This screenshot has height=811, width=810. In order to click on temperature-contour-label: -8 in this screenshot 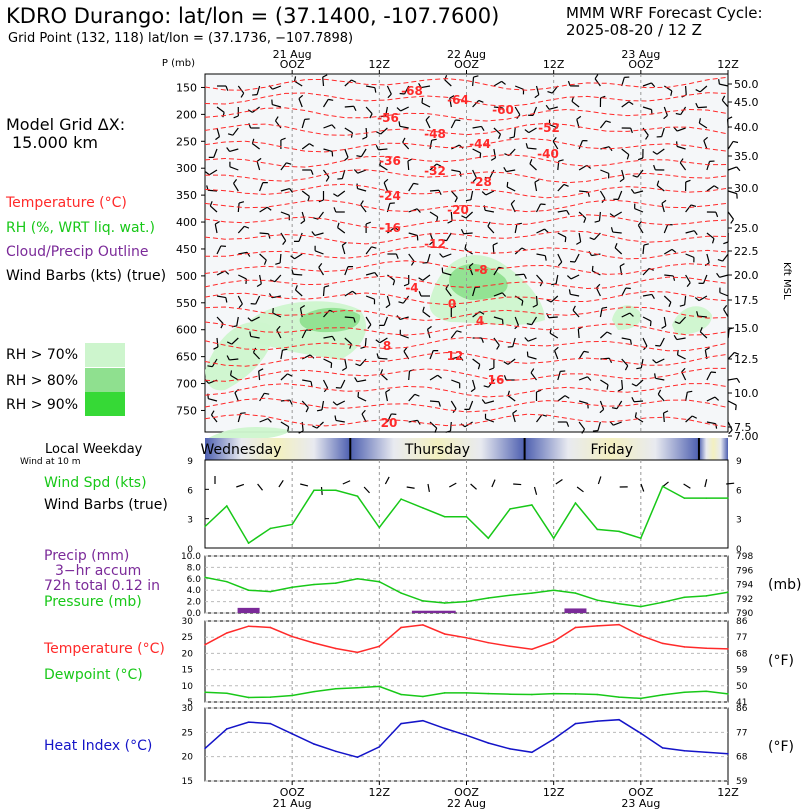, I will do `click(480, 270)`.